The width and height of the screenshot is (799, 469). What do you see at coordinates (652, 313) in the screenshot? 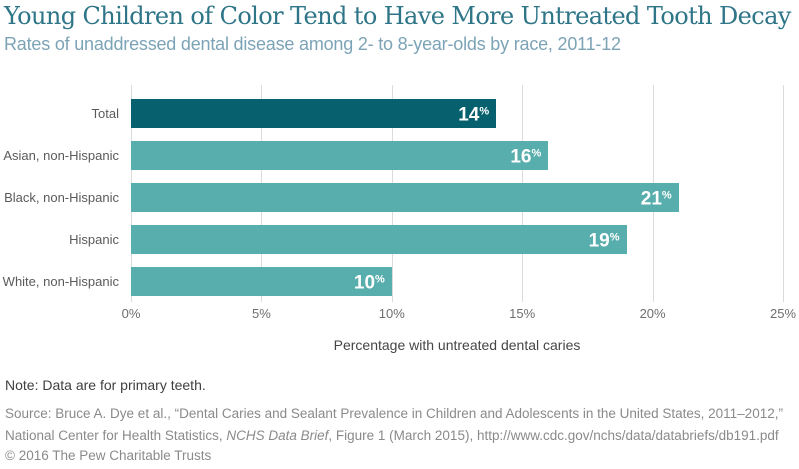
I see `x-tick-label: 20%` at bounding box center [652, 313].